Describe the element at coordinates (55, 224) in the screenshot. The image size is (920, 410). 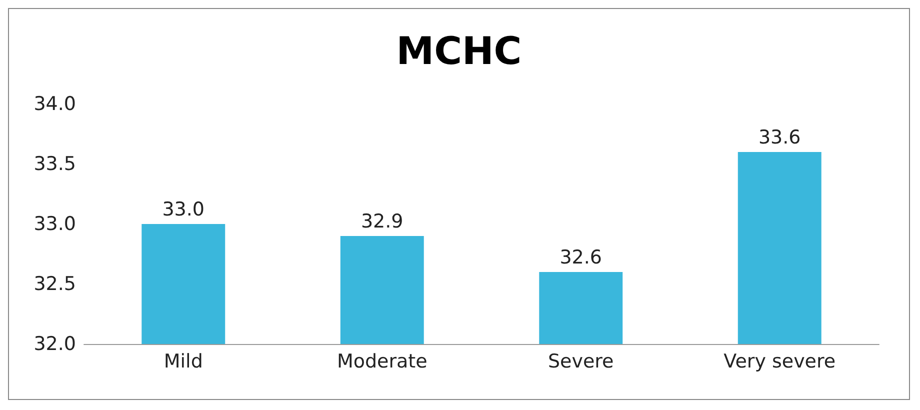
I see `y-tick-label: 33.0` at that location.